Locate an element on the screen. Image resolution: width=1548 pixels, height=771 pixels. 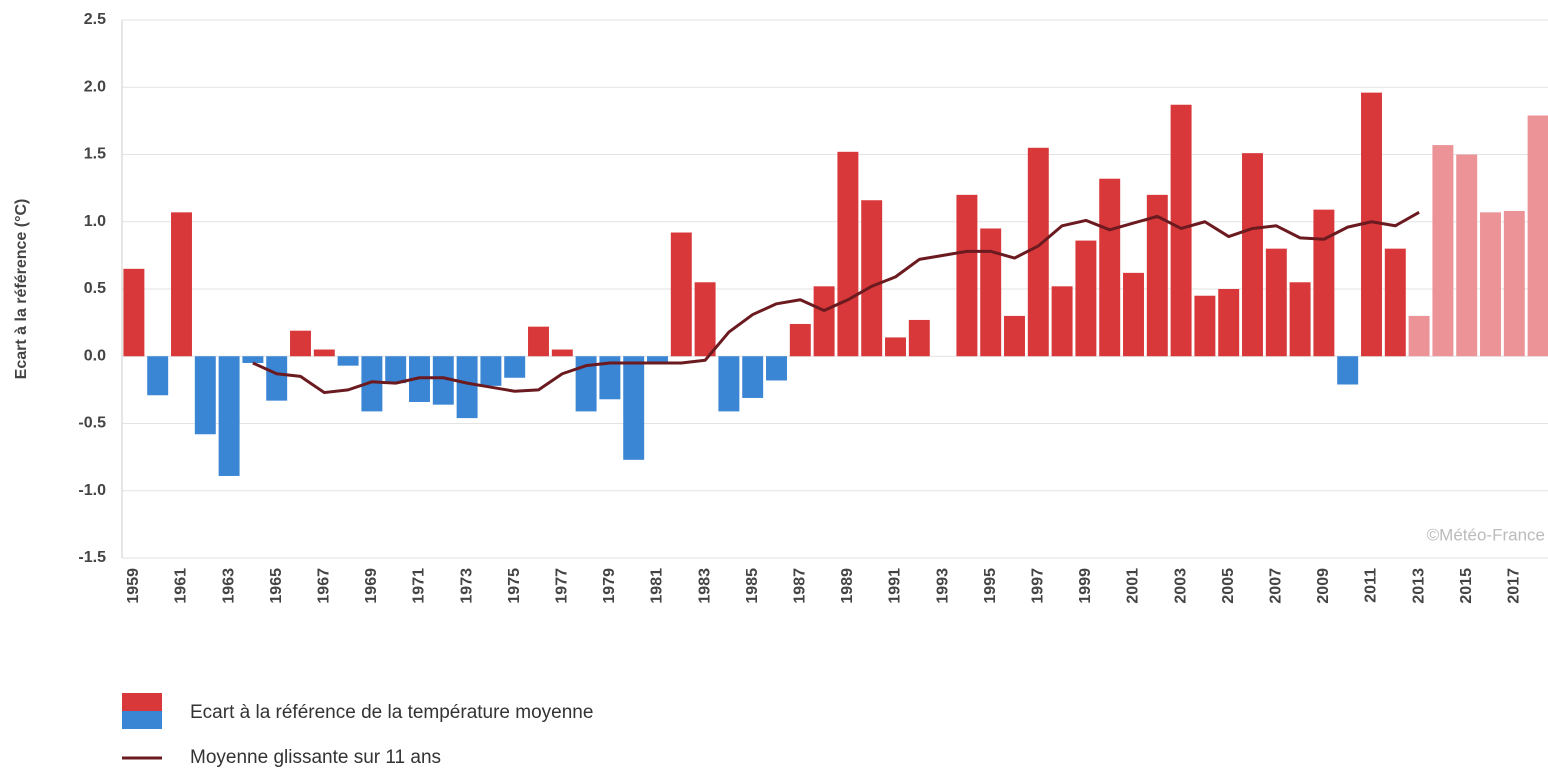
legend-swatch-top is located at coordinates (142, 702).